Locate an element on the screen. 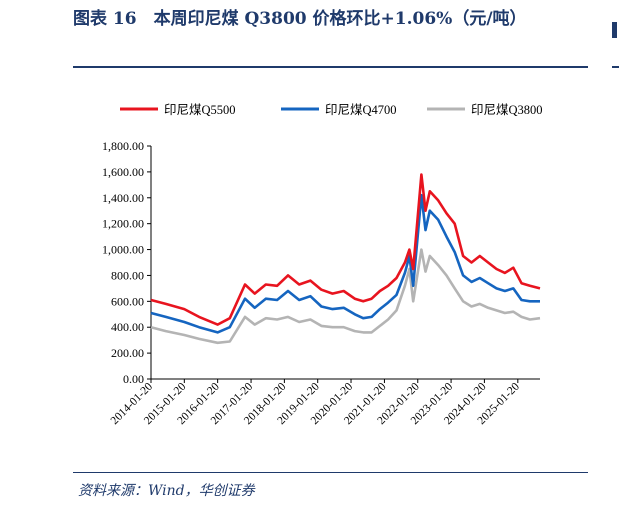 Image resolution: width=619 pixels, height=512 pixels. adjacent-panel-edge is located at coordinates (614, 30).